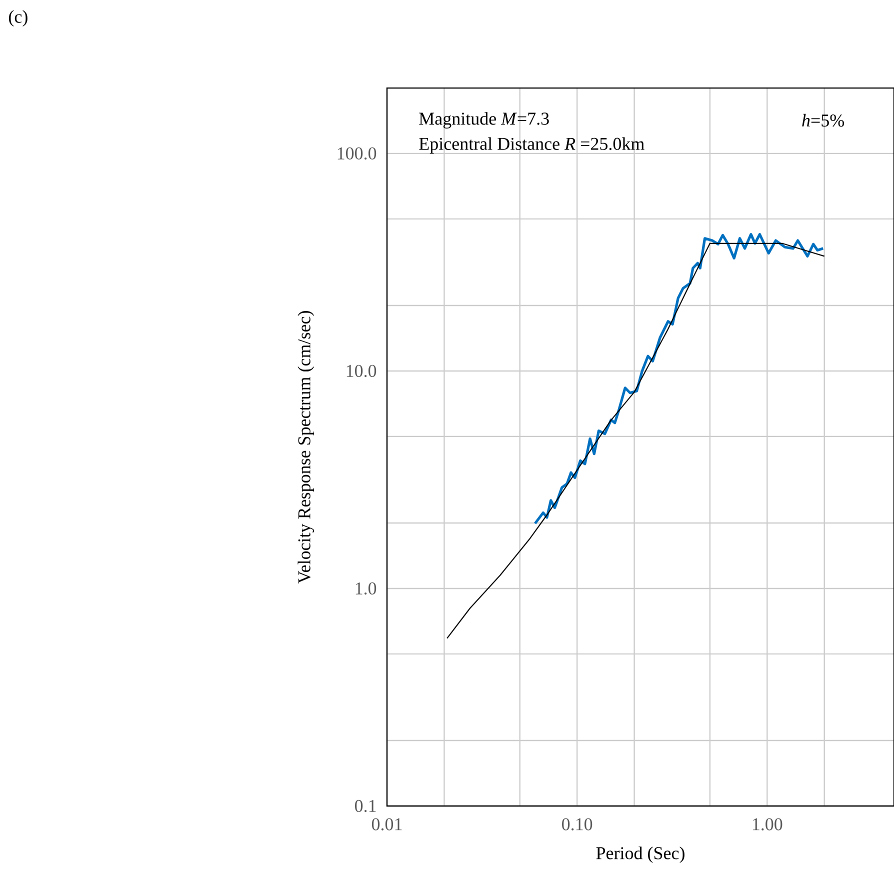  I want to click on x-axis-title: Period (Sec), so click(640, 854).